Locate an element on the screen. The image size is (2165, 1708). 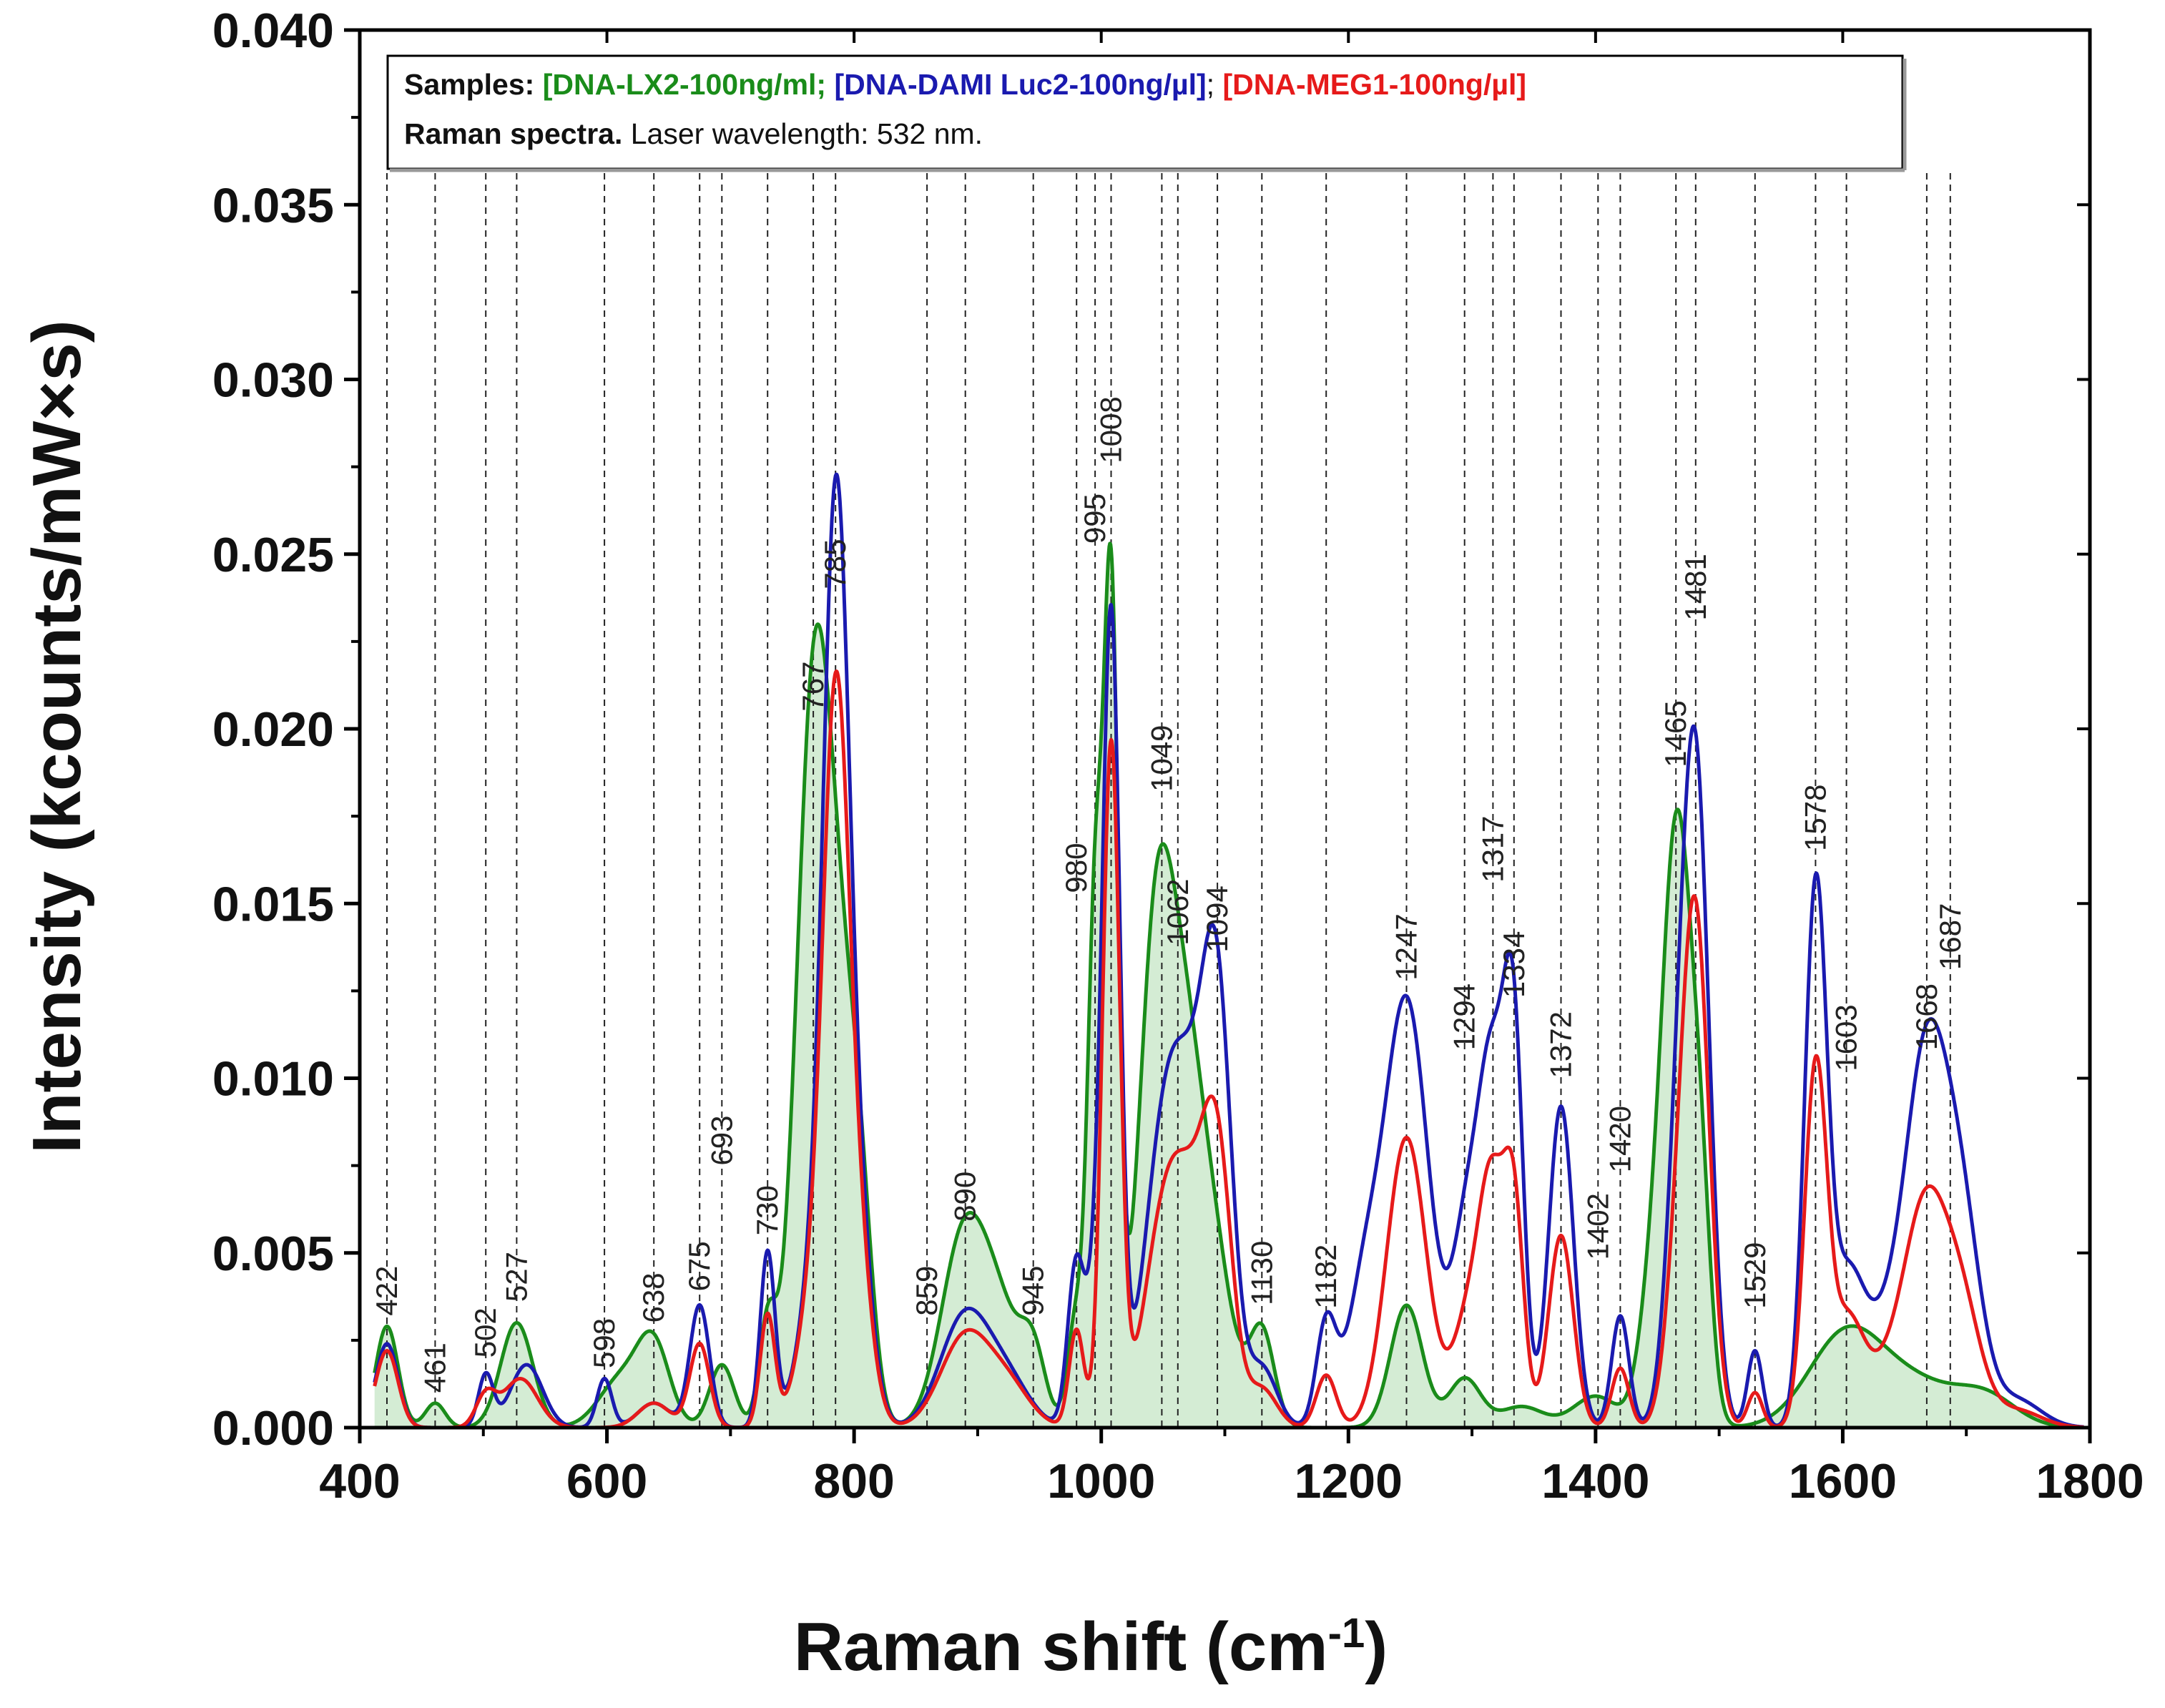
peak-label-1182: 1182 is located at coordinates (1325, 1277).